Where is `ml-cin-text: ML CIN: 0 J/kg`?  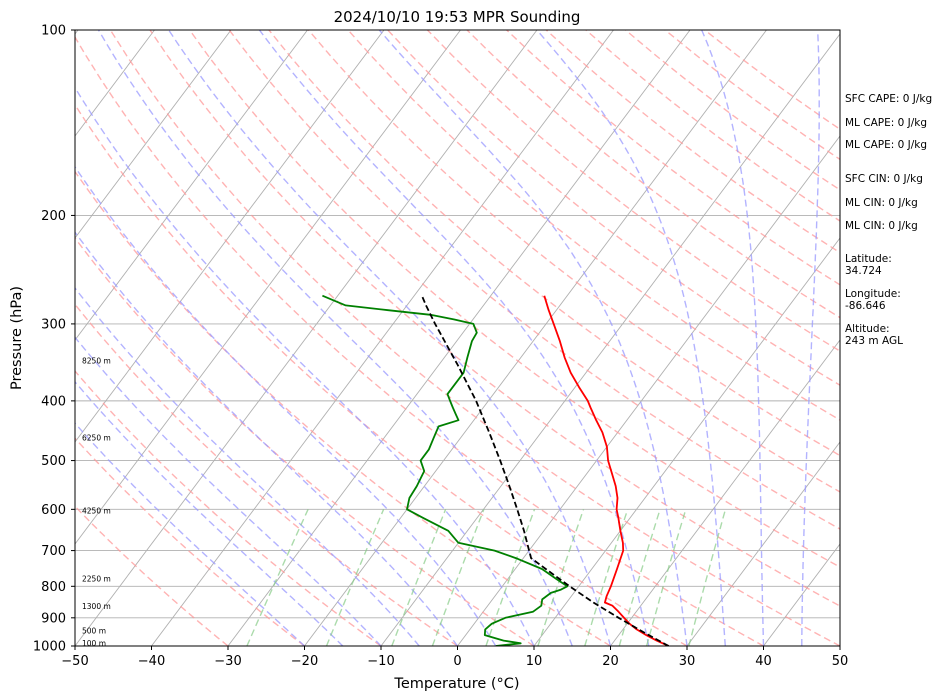
ml-cin-text: ML CIN: 0 J/kg is located at coordinates (881, 203).